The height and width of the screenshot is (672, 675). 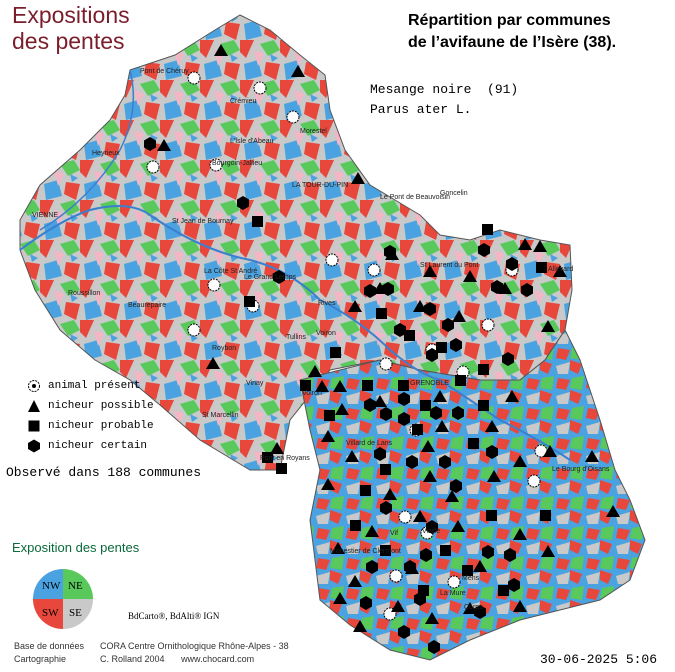 I want to click on compass-sw, so click(x=48, y=614).